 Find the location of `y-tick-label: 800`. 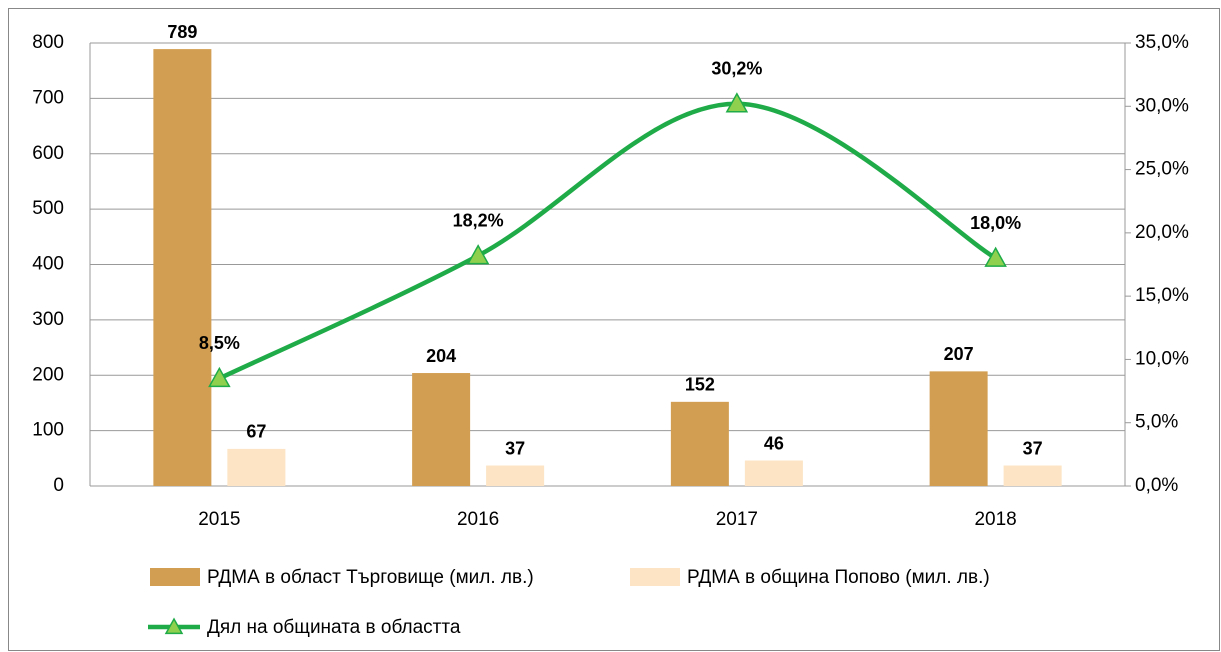

y-tick-label: 800 is located at coordinates (48, 42).